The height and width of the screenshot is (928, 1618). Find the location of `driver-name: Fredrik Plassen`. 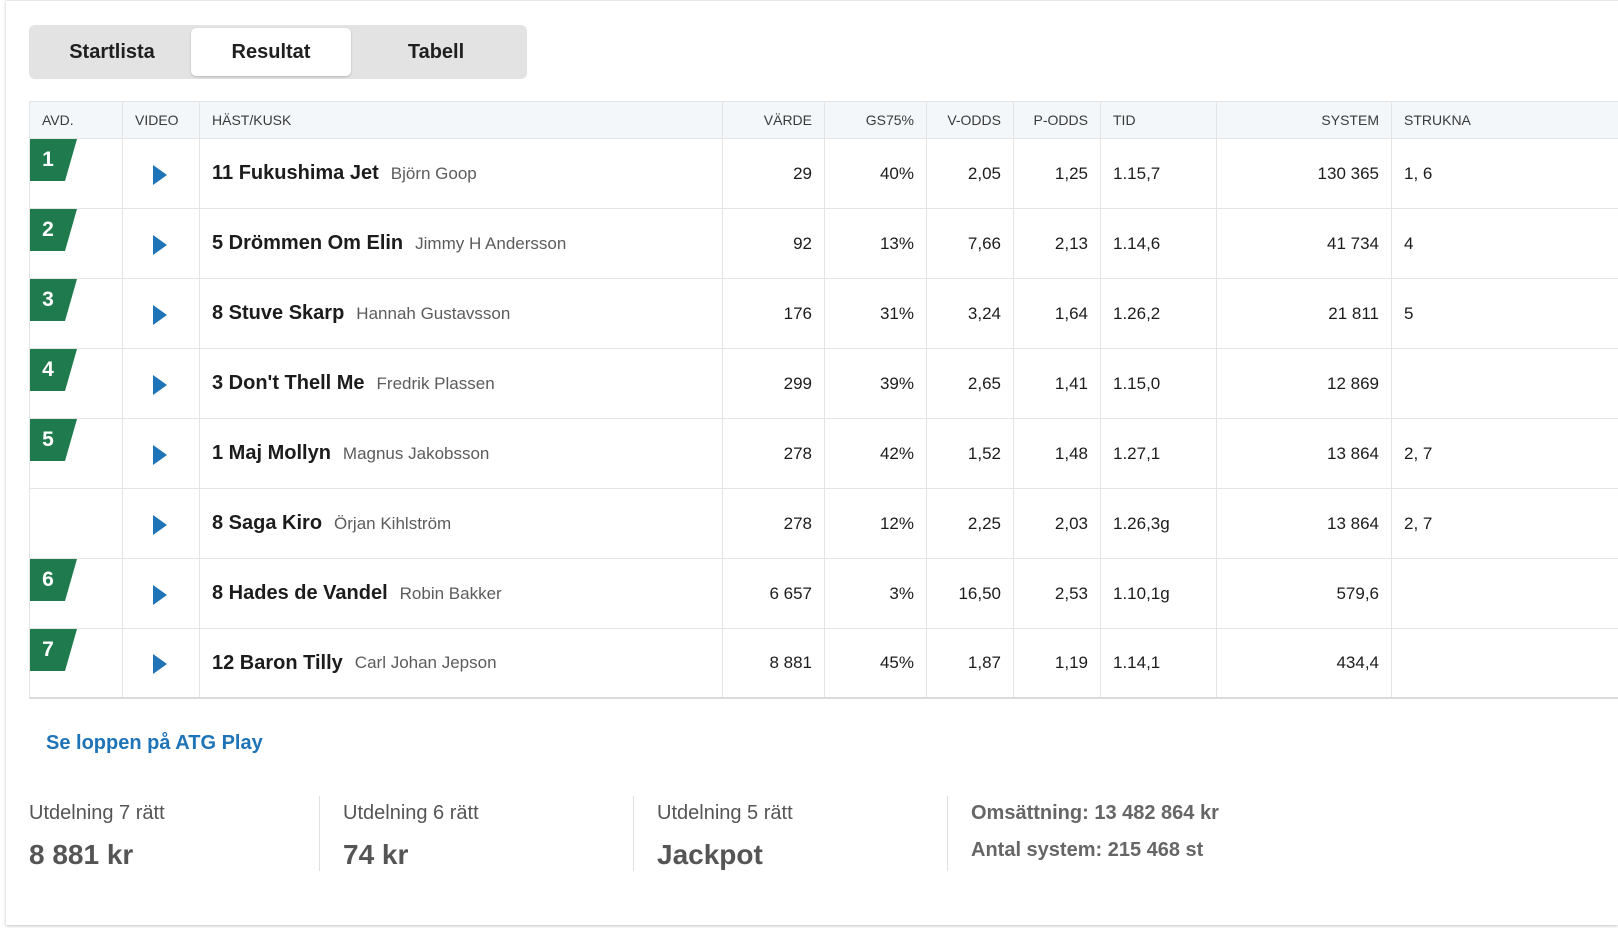

driver-name: Fredrik Plassen is located at coordinates (435, 383).